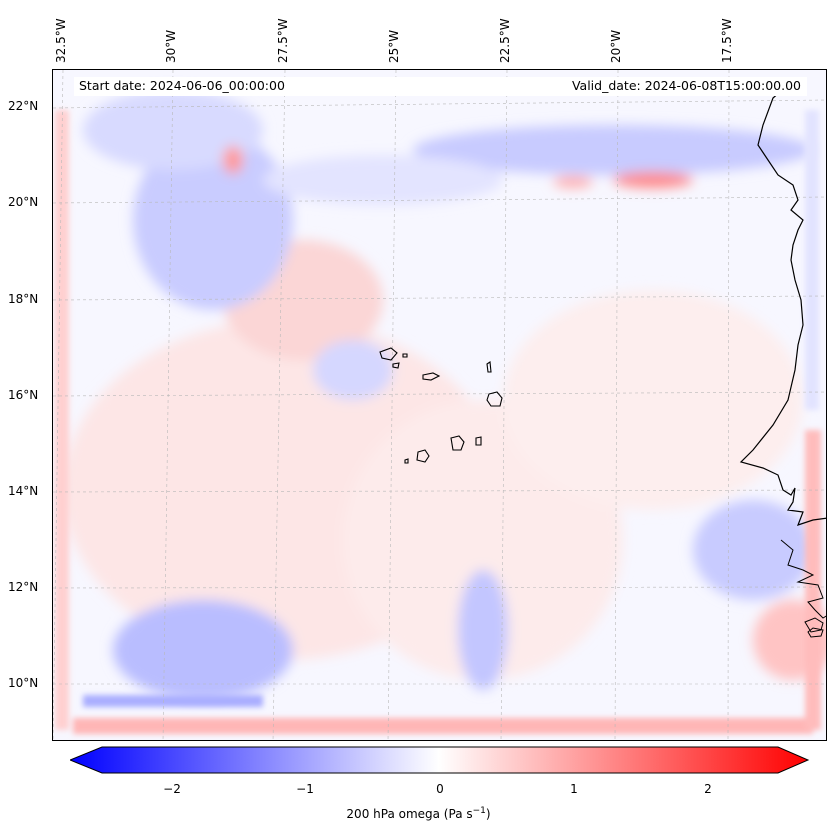 This screenshot has height=839, width=837. Describe the element at coordinates (616, 46) in the screenshot. I see `lon-label-20w: 20°W` at that location.